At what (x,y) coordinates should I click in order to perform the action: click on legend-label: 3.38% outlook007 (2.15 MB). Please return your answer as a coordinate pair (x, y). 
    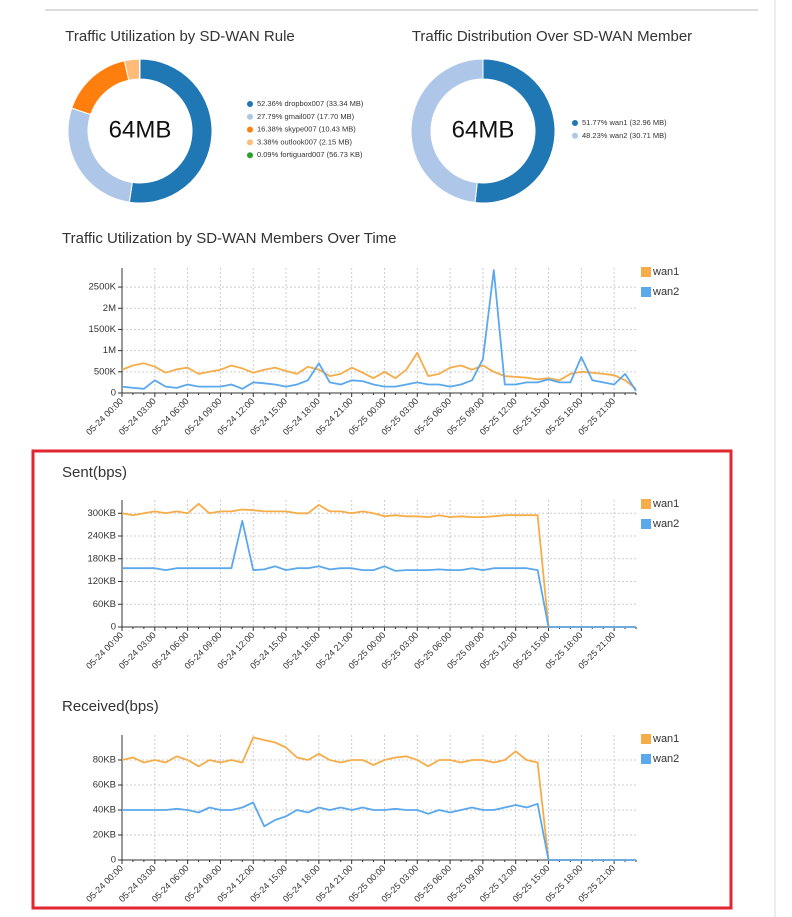
    Looking at the image, I should click on (305, 141).